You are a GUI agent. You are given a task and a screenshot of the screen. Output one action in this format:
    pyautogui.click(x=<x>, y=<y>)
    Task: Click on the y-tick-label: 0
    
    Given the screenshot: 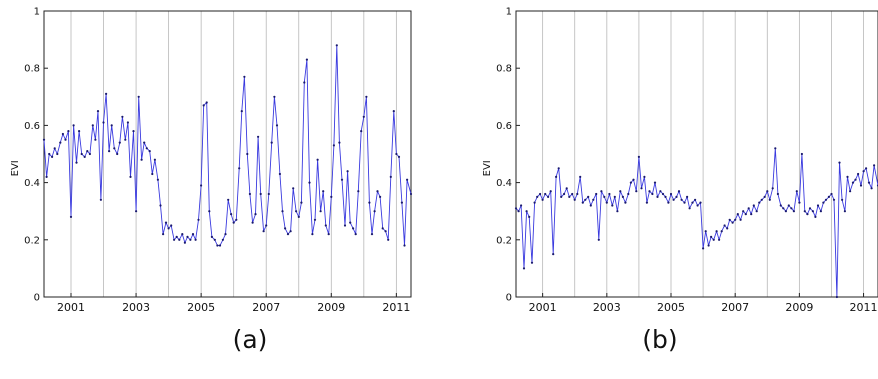 What is the action you would take?
    pyautogui.click(x=509, y=298)
    